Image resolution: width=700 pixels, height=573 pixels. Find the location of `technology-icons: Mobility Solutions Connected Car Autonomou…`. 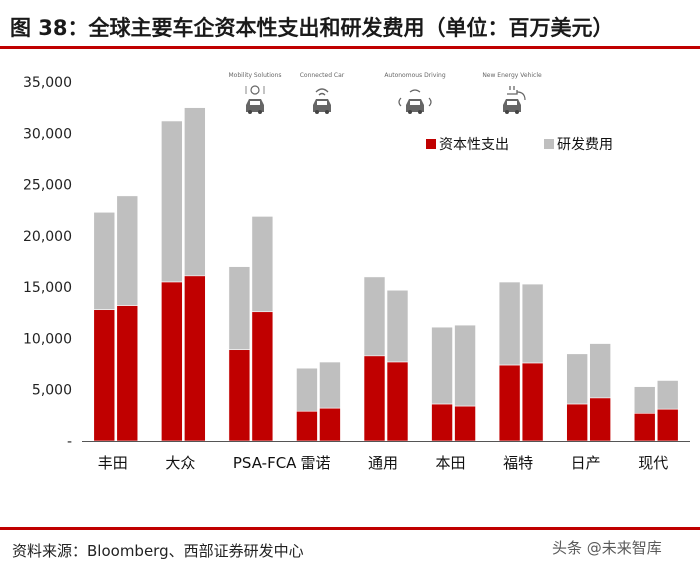

technology-icons: Mobility Solutions Connected Car Autonomou… is located at coordinates (385, 93).